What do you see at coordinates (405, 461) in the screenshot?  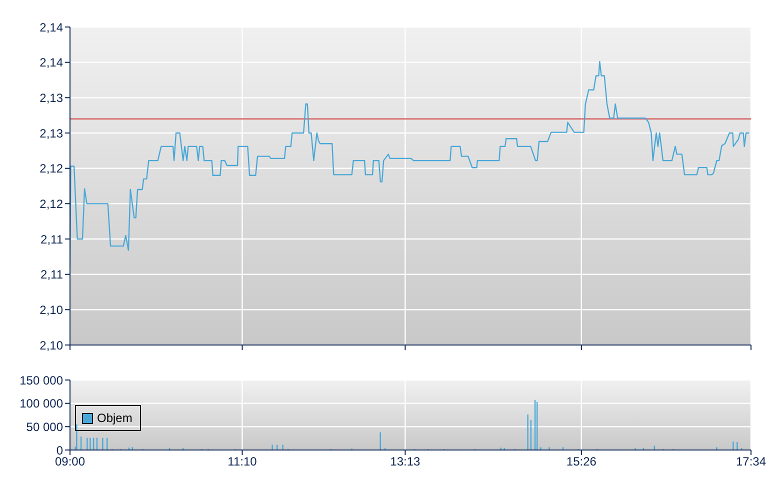 I see `x-tick-label: 13:13` at bounding box center [405, 461].